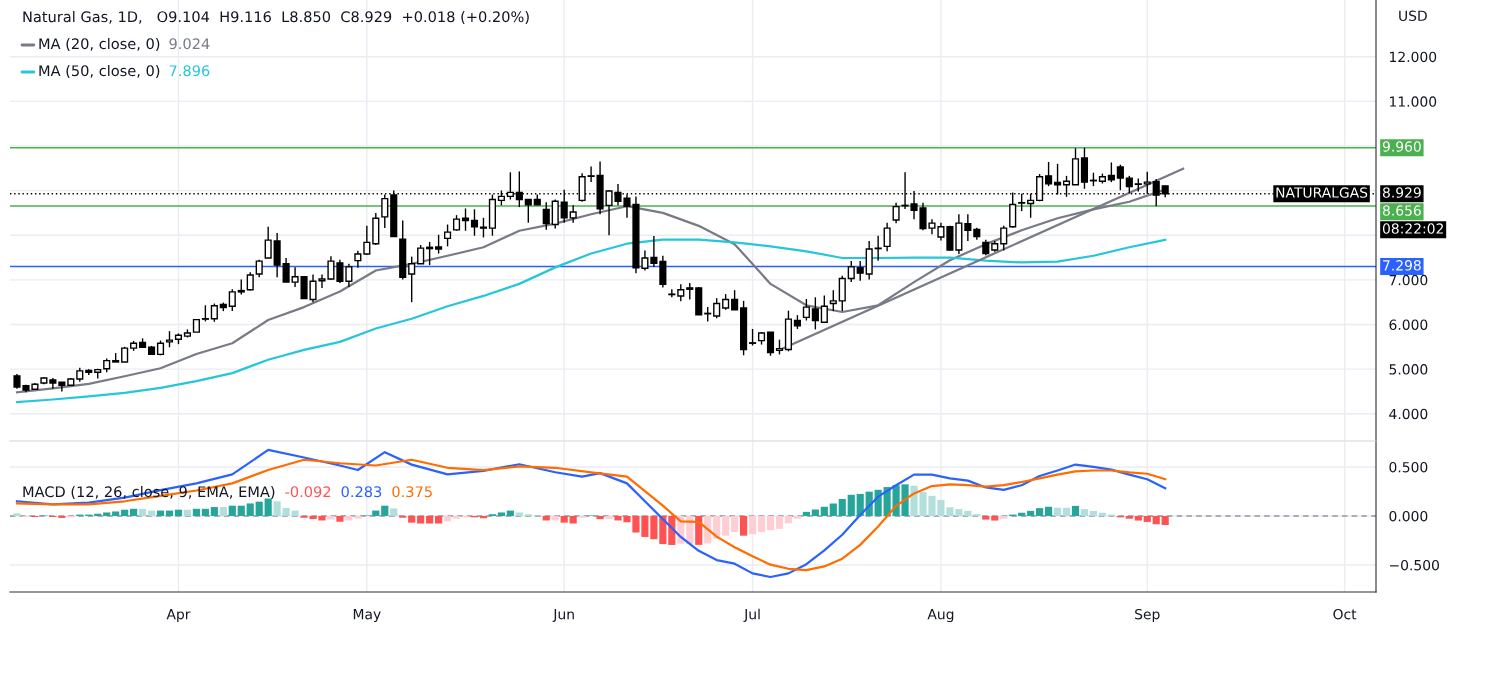 Image resolution: width=1486 pixels, height=686 pixels. Describe the element at coordinates (343, 17) in the screenshot. I see `annotation: O9.104 H9.116 L8.850 C8.929 +0.018 (+0.20%)` at that location.